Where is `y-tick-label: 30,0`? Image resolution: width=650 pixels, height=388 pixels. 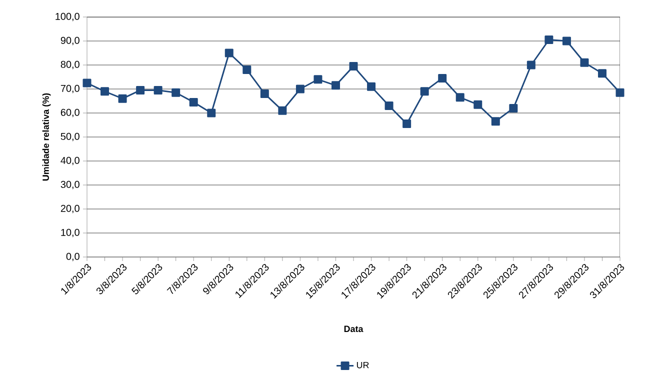
y-tick-label: 30,0 is located at coordinates (70, 185).